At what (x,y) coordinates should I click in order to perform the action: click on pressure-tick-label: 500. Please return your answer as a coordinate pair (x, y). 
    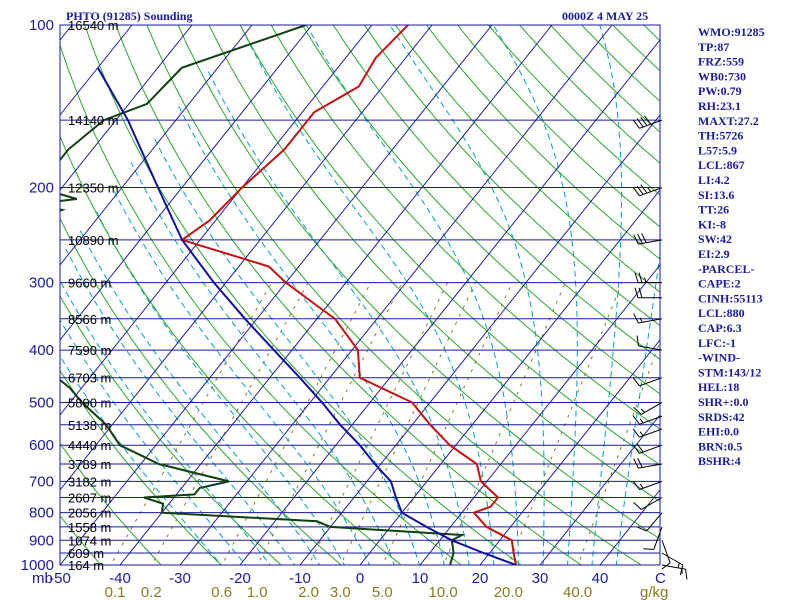
    Looking at the image, I should click on (41, 402).